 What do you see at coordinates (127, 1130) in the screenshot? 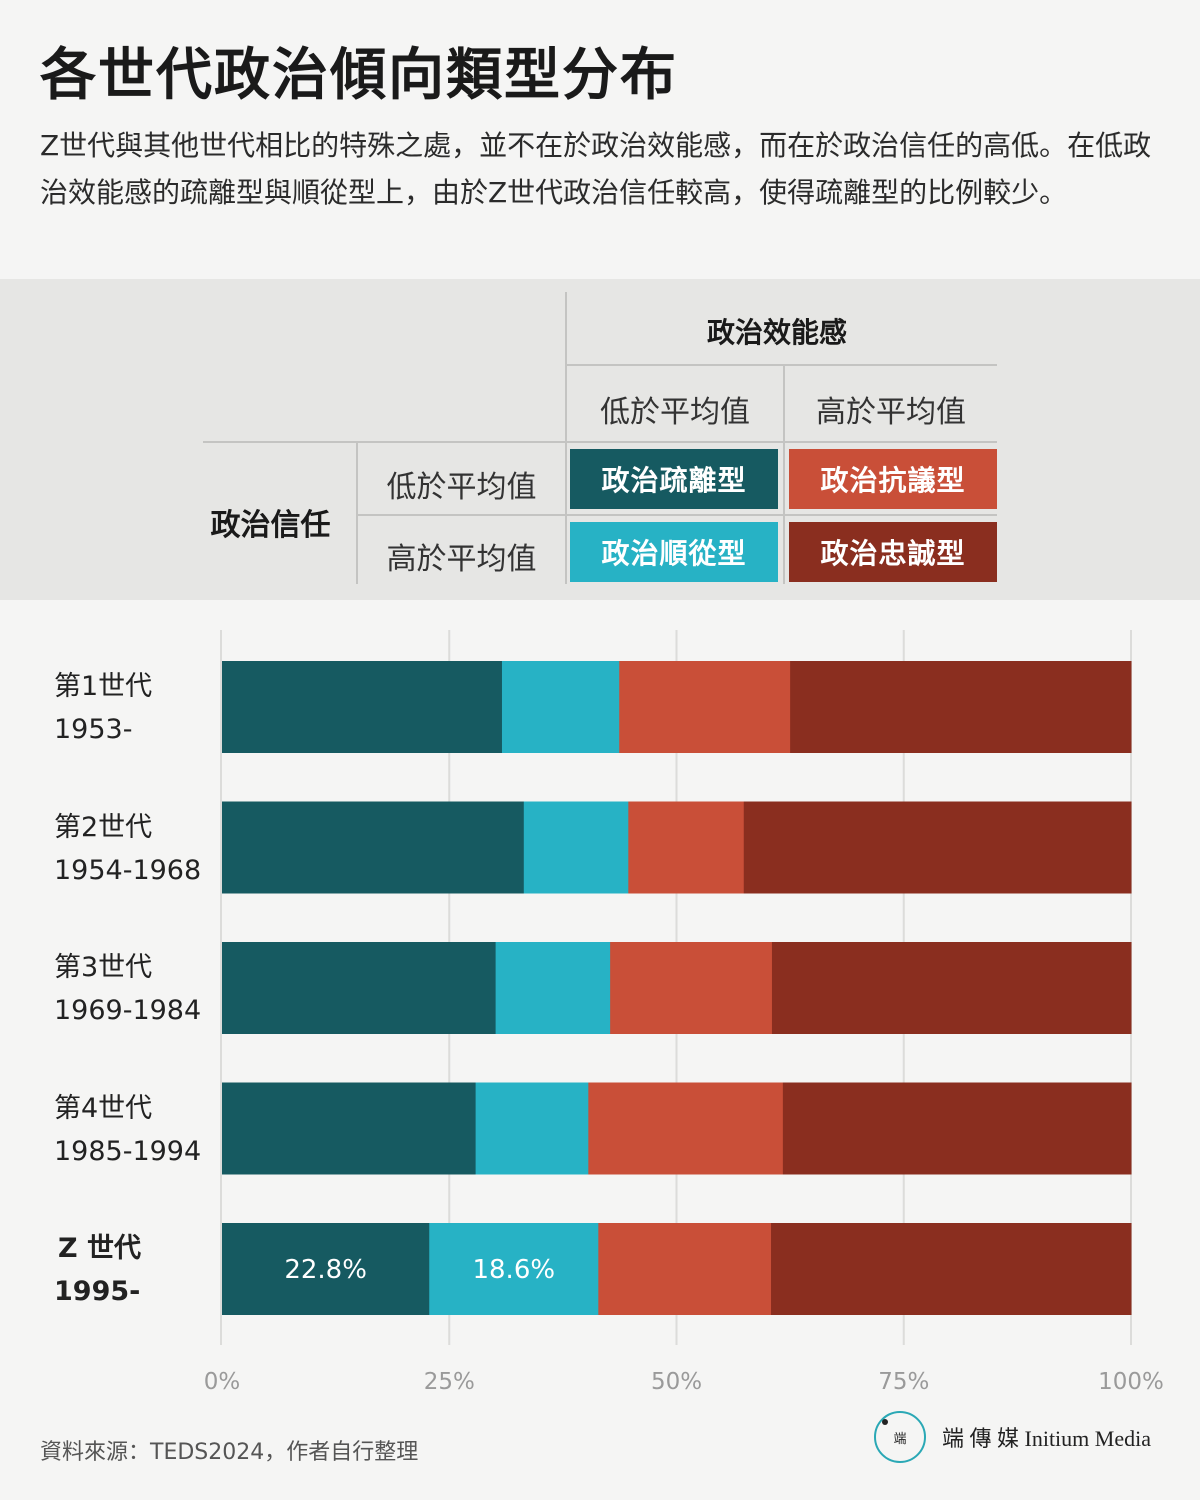
I see `category-label: 第4世代 1985-1994` at bounding box center [127, 1130].